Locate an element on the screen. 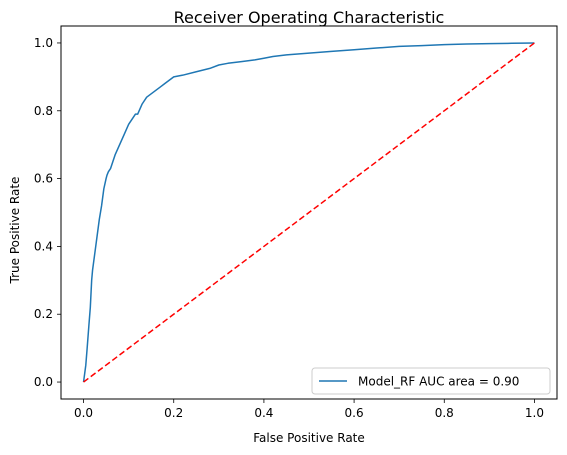 The height and width of the screenshot is (455, 567). y-tick-label: 0.8 is located at coordinates (43, 111).